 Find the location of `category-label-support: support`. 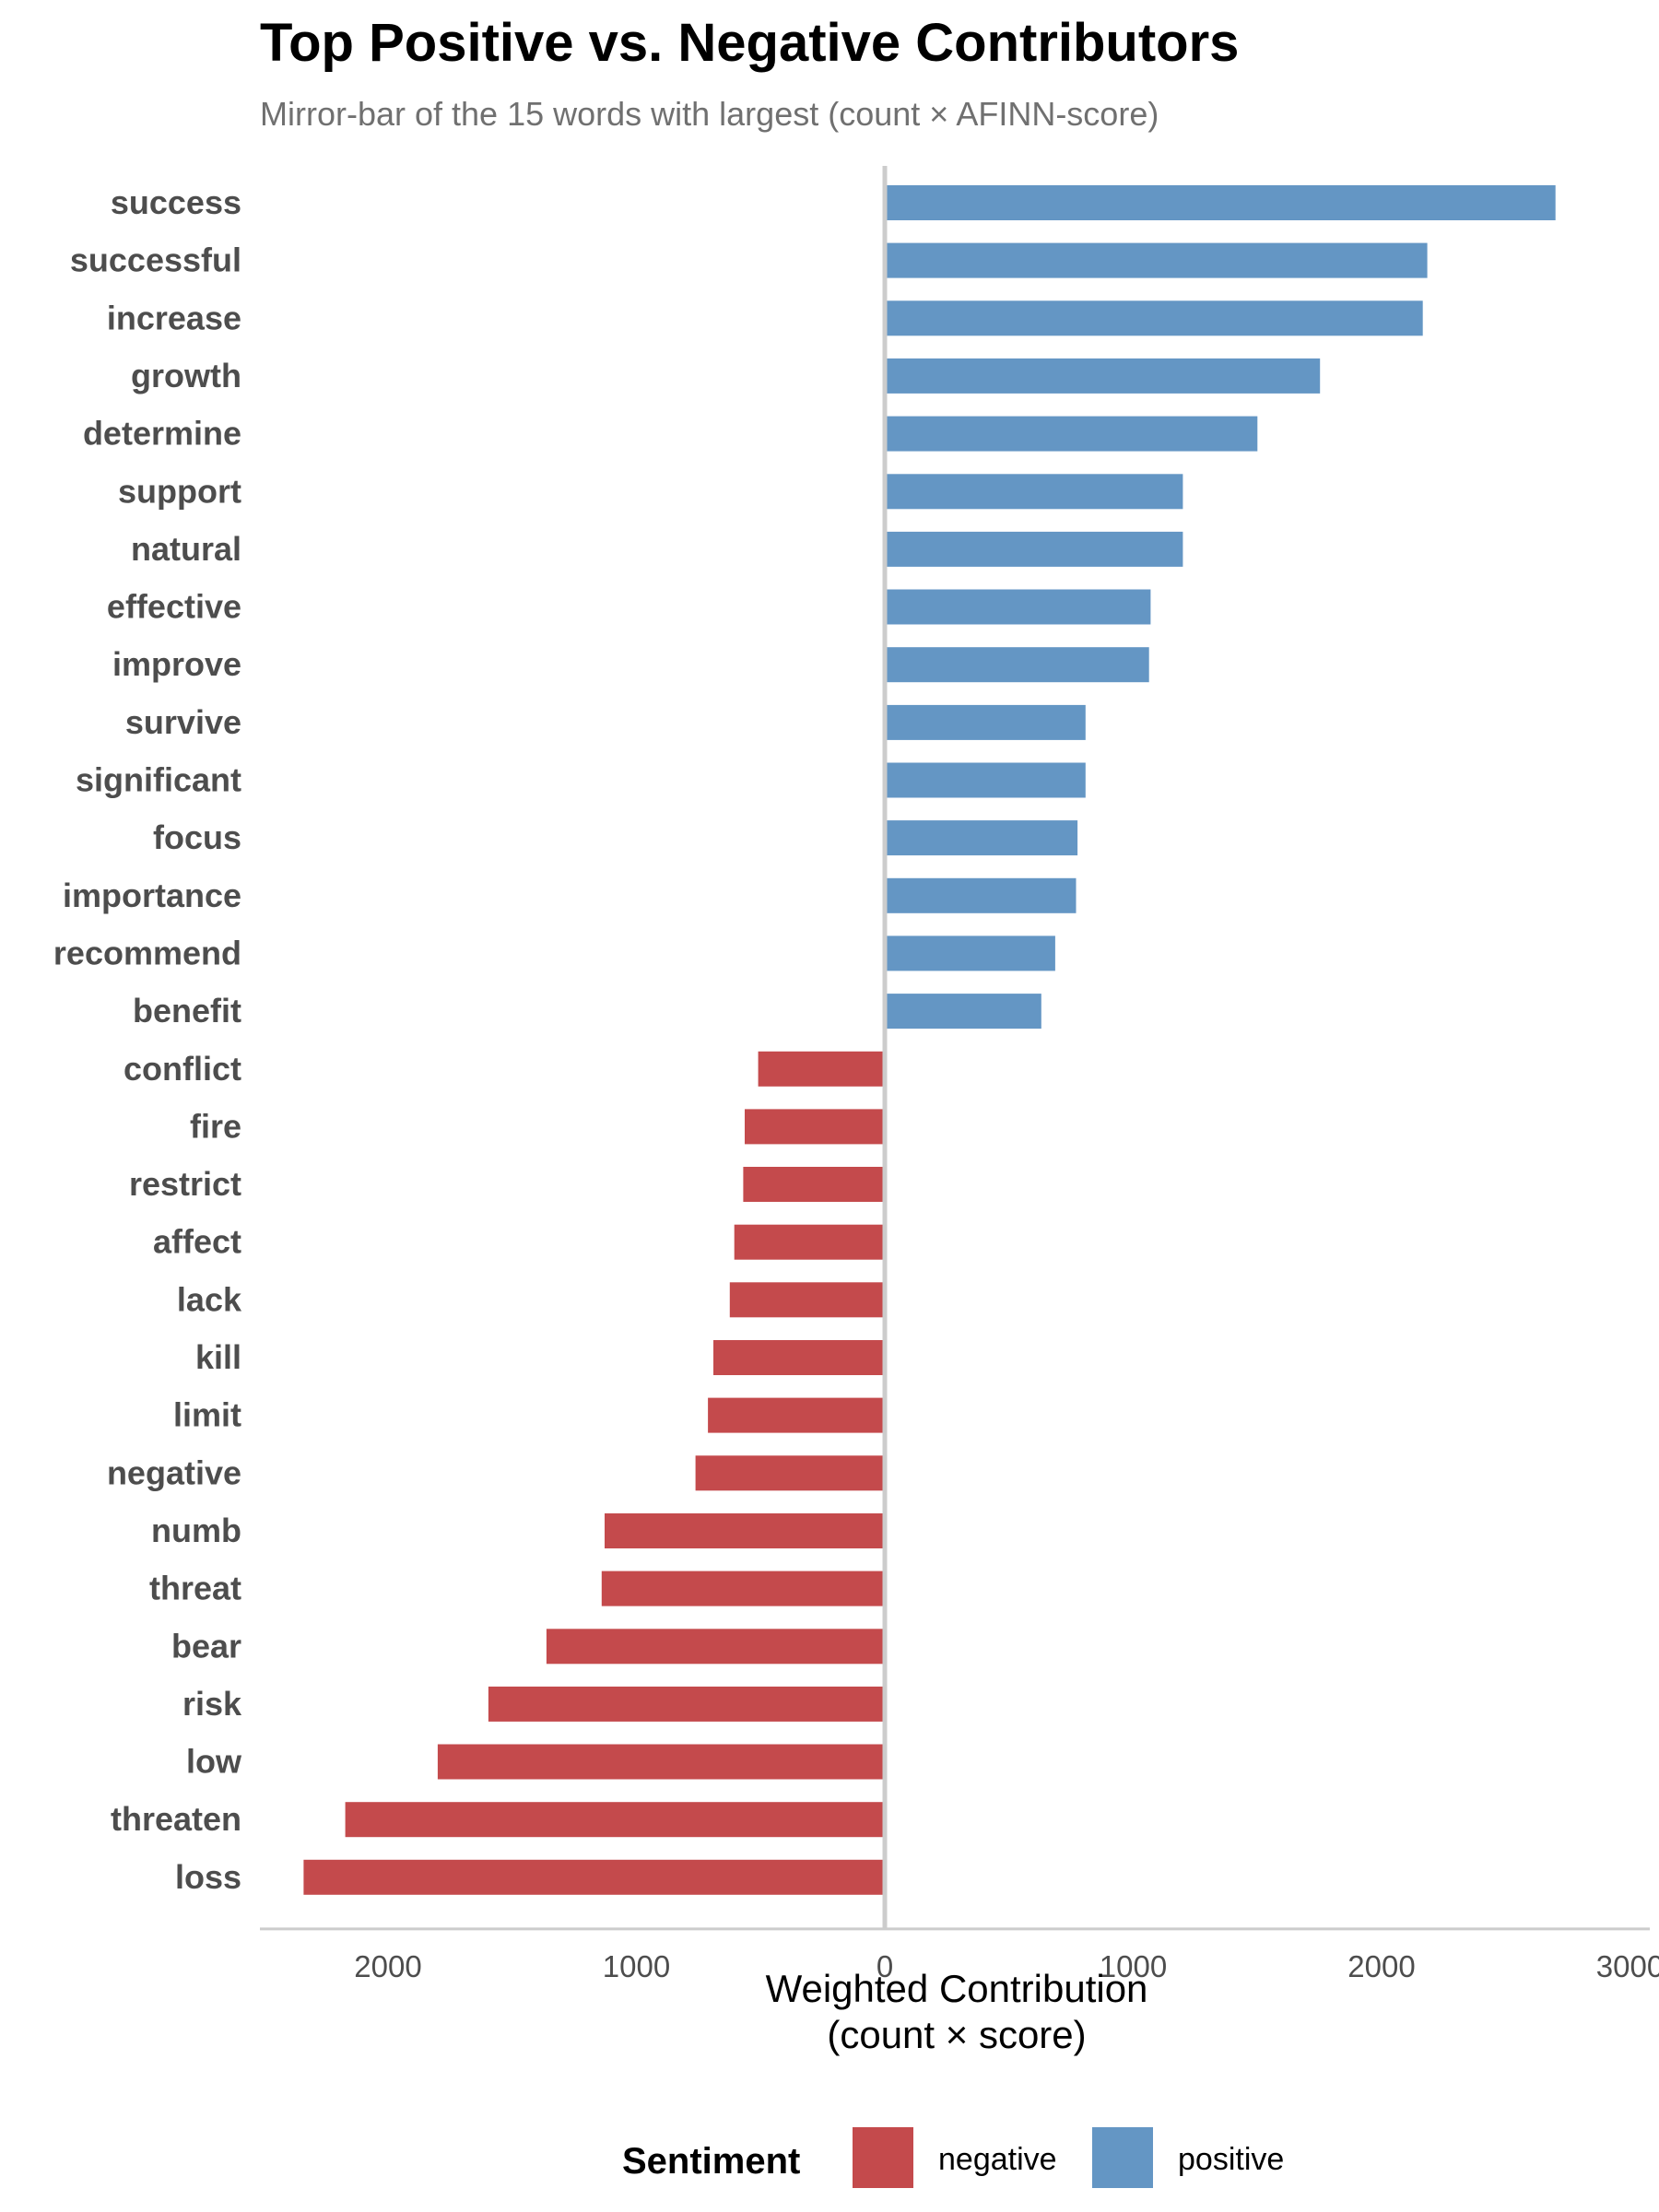

category-label-support: support is located at coordinates (179, 491).